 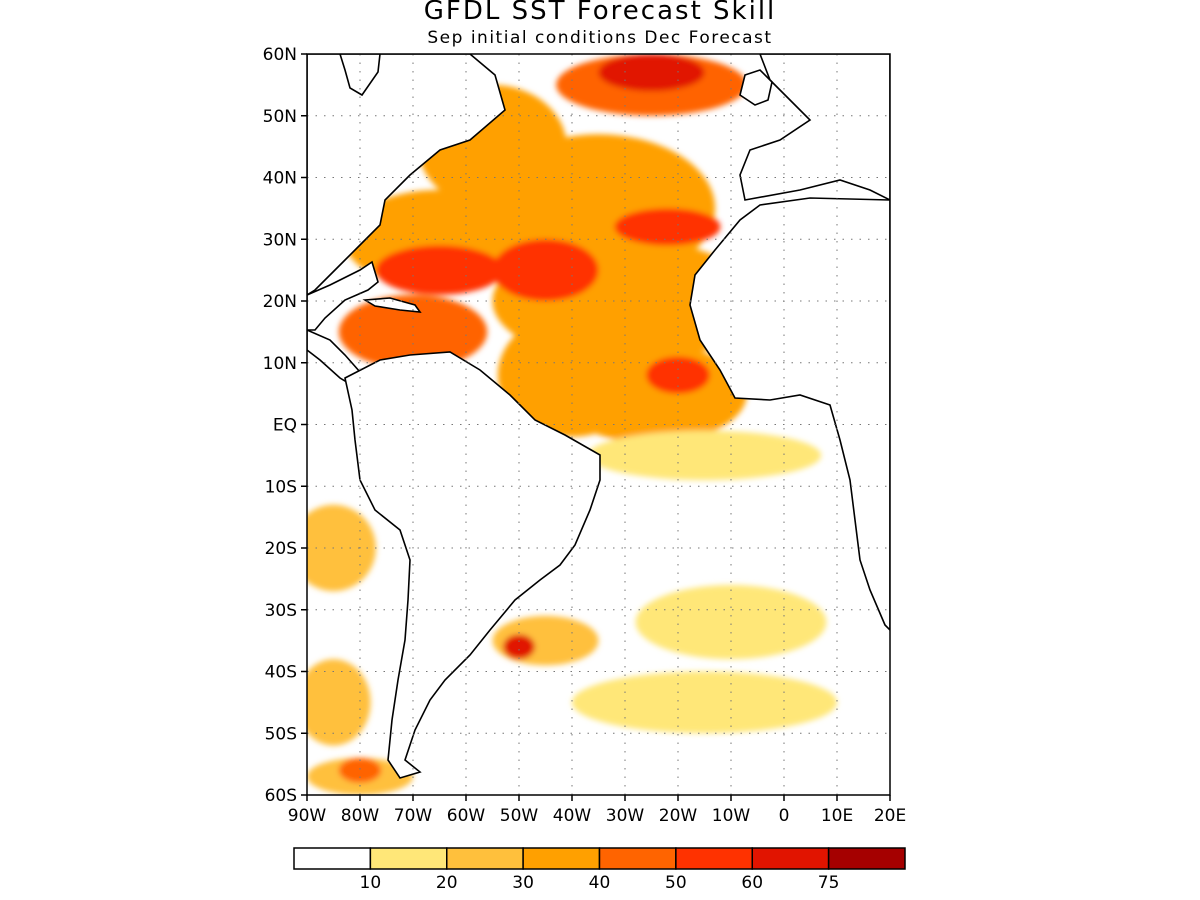 I want to click on map-subtitle: Sep initial conditions Dec Forecast, so click(x=600, y=38).